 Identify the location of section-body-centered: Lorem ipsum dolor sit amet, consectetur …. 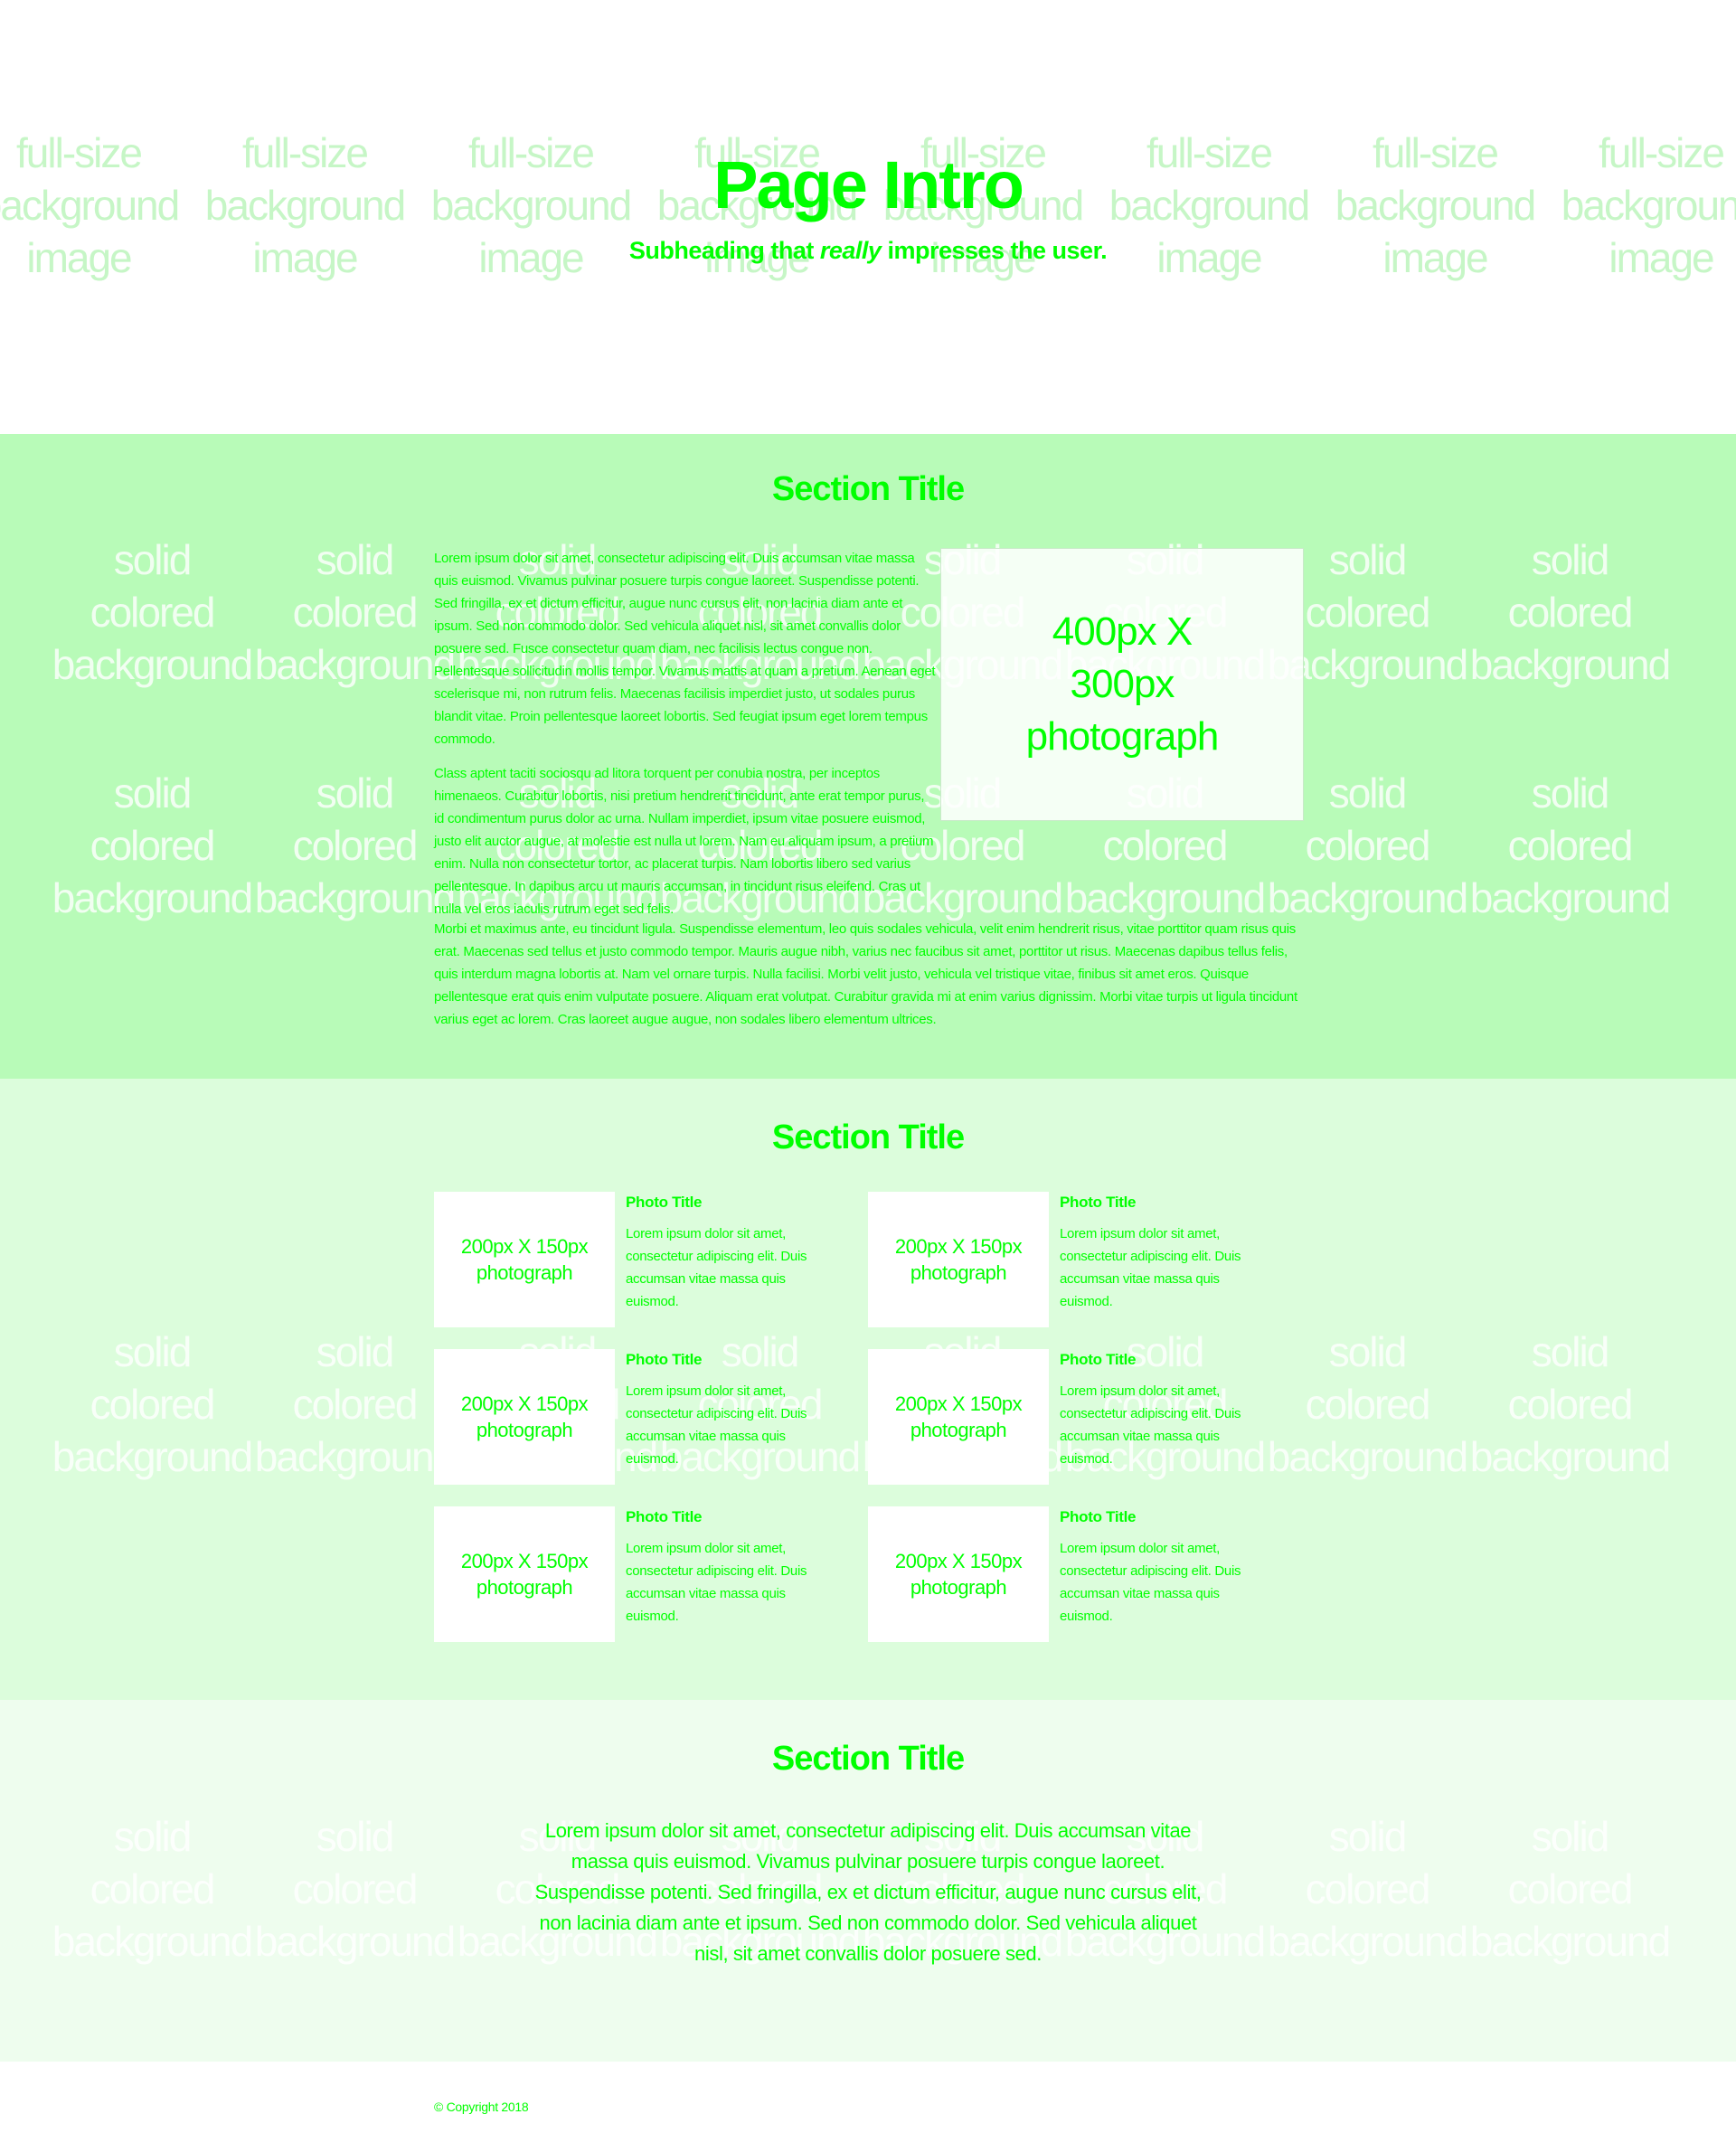
(868, 1892).